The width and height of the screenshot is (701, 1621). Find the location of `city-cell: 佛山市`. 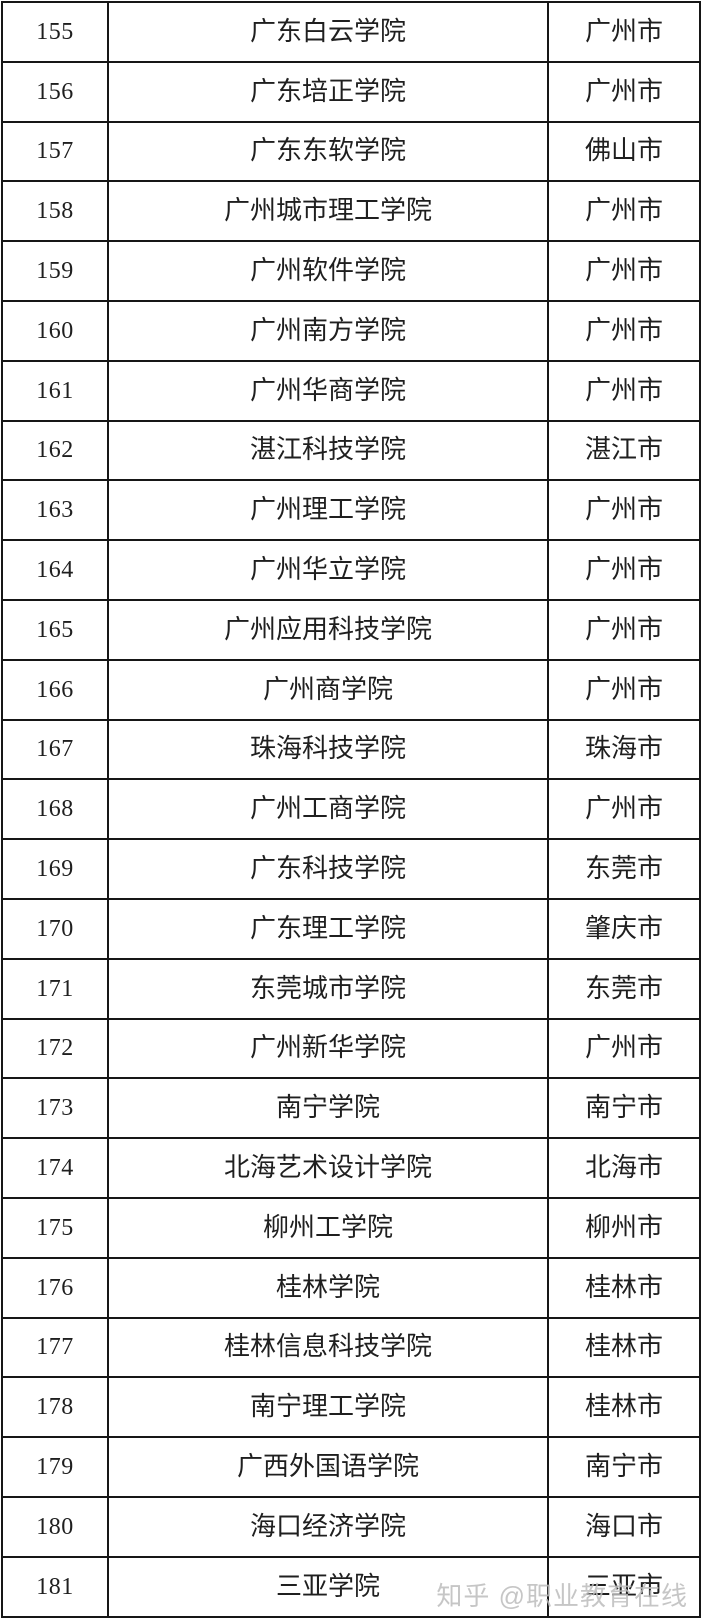

city-cell: 佛山市 is located at coordinates (624, 151).